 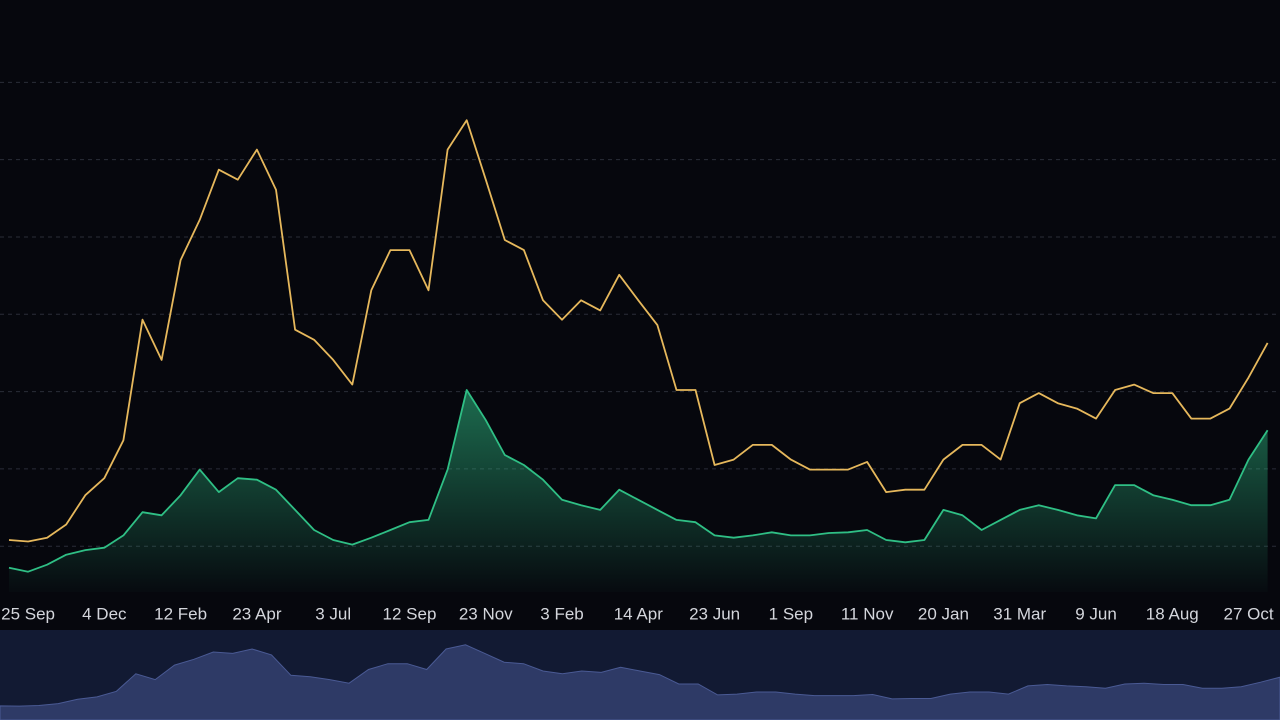 What do you see at coordinates (1249, 613) in the screenshot?
I see `x-tick-label: 27 Oct` at bounding box center [1249, 613].